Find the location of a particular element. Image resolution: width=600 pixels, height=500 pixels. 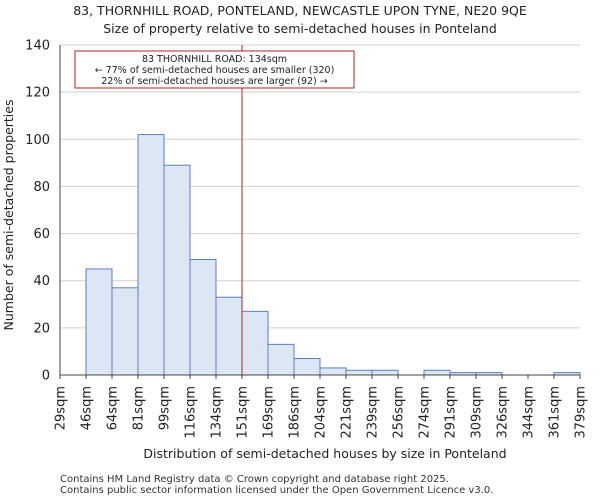

y-axis-label: Number of semi-detached properties is located at coordinates (8, 215).